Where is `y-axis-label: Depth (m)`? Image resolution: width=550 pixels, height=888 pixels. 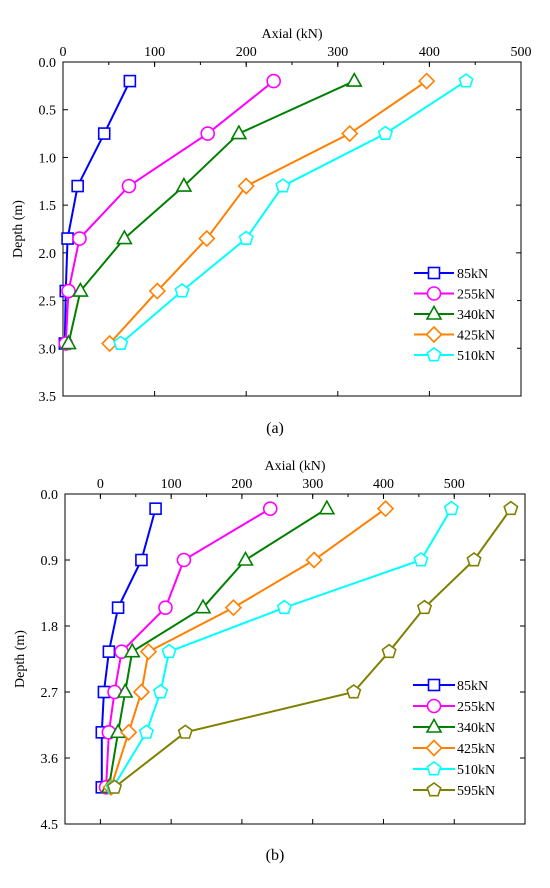 y-axis-label: Depth (m) is located at coordinates (18, 229).